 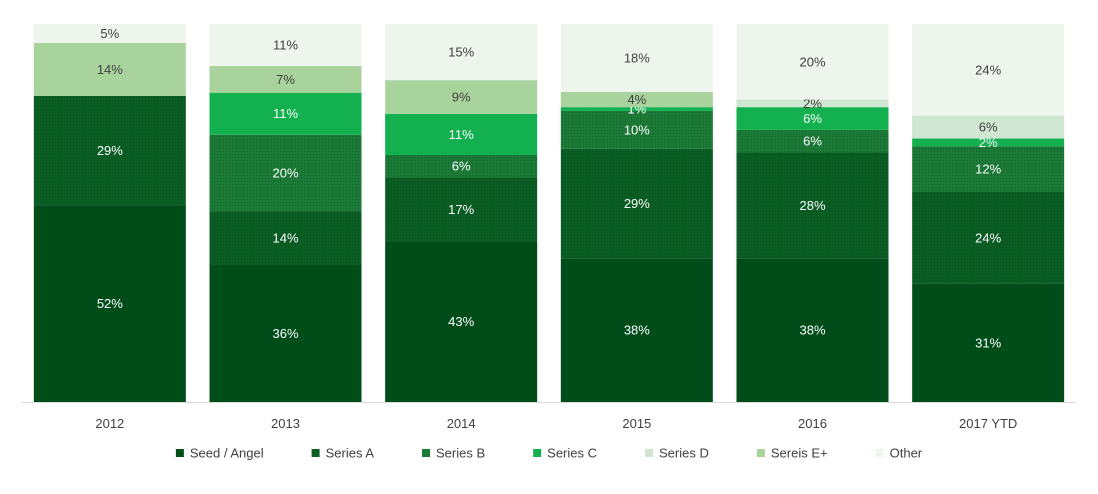 I want to click on bar-segment-2016-other, so click(x=812, y=62).